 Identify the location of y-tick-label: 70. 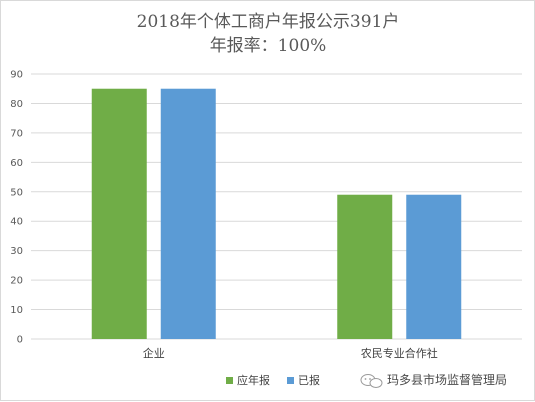
(16, 133).